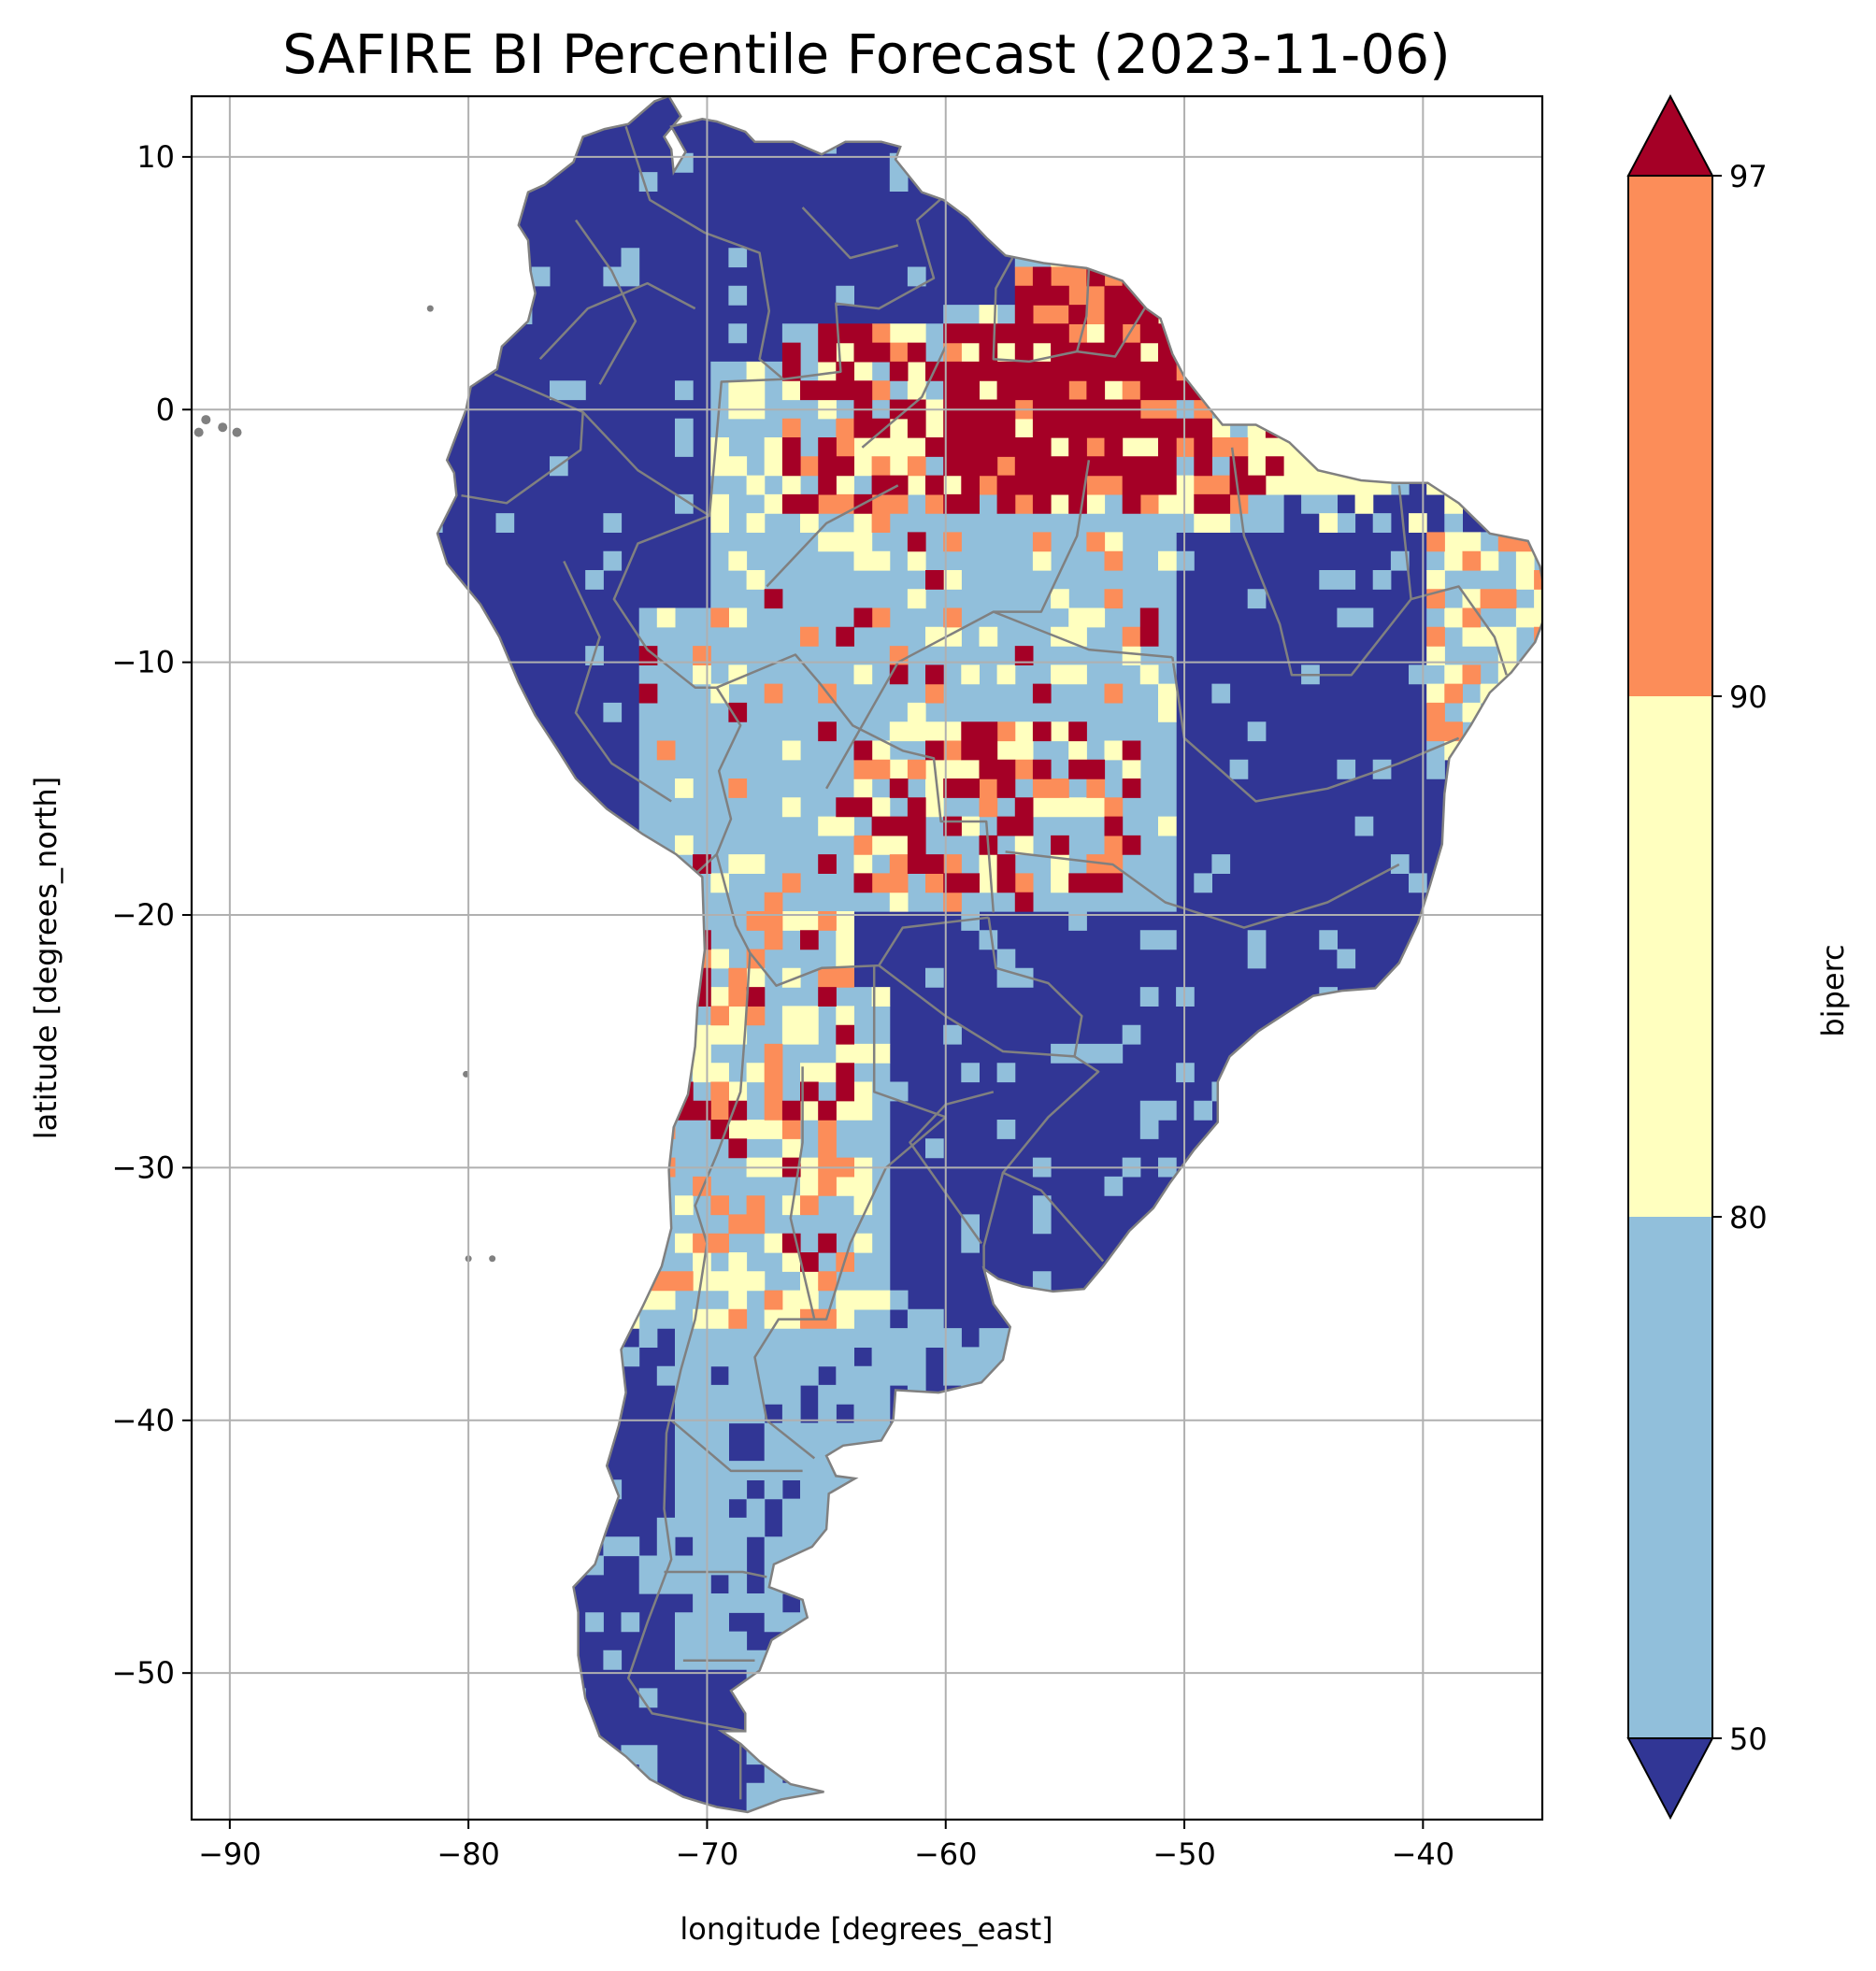 Image resolution: width=1876 pixels, height=1971 pixels. I want to click on y-tick-label: 10, so click(156, 157).